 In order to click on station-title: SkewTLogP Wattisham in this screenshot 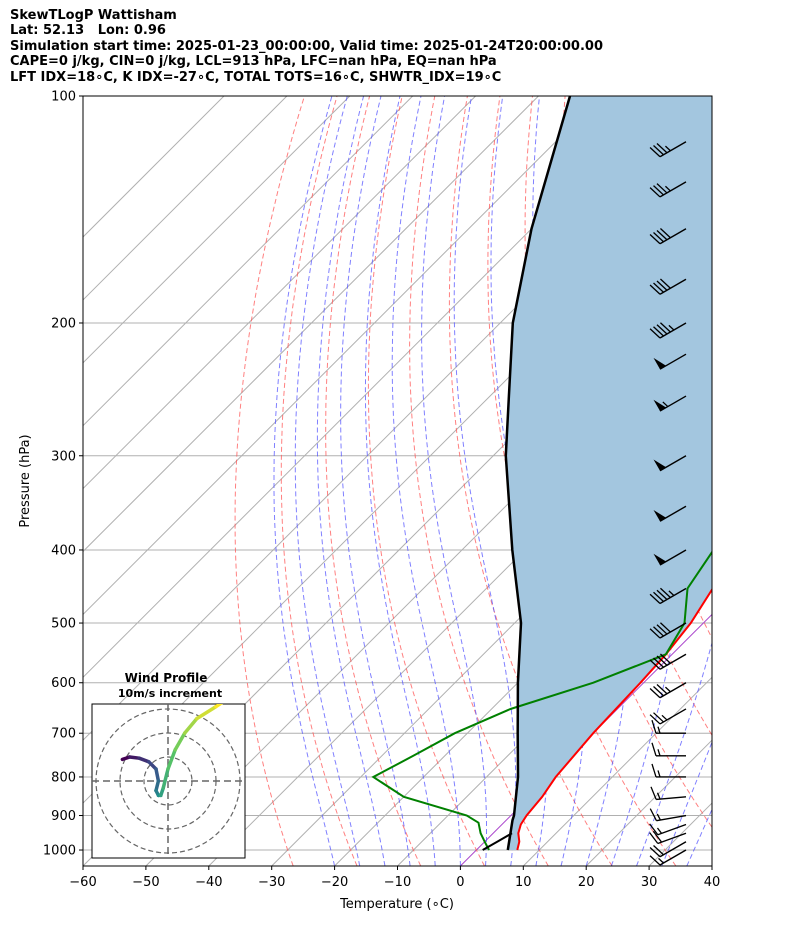, I will do `click(93, 15)`.